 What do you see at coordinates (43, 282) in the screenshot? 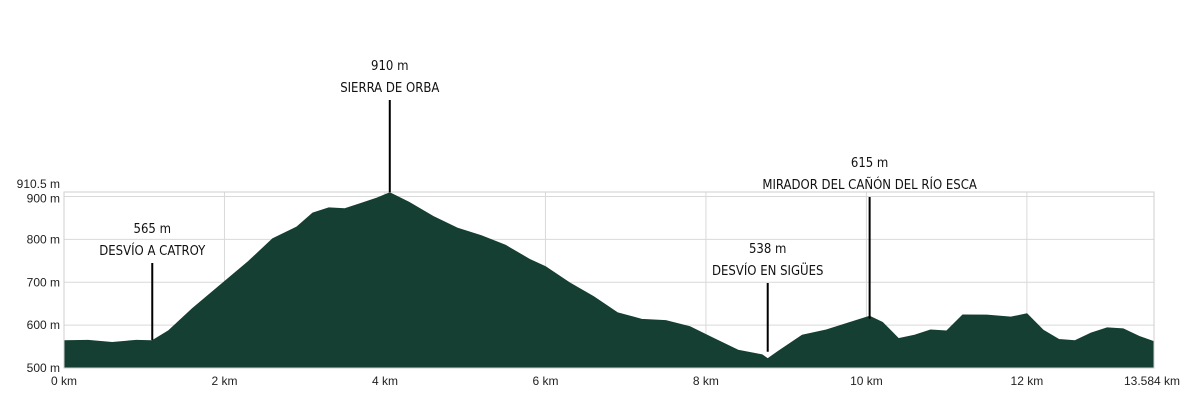
I see `y-tick-label: 700 m` at bounding box center [43, 282].